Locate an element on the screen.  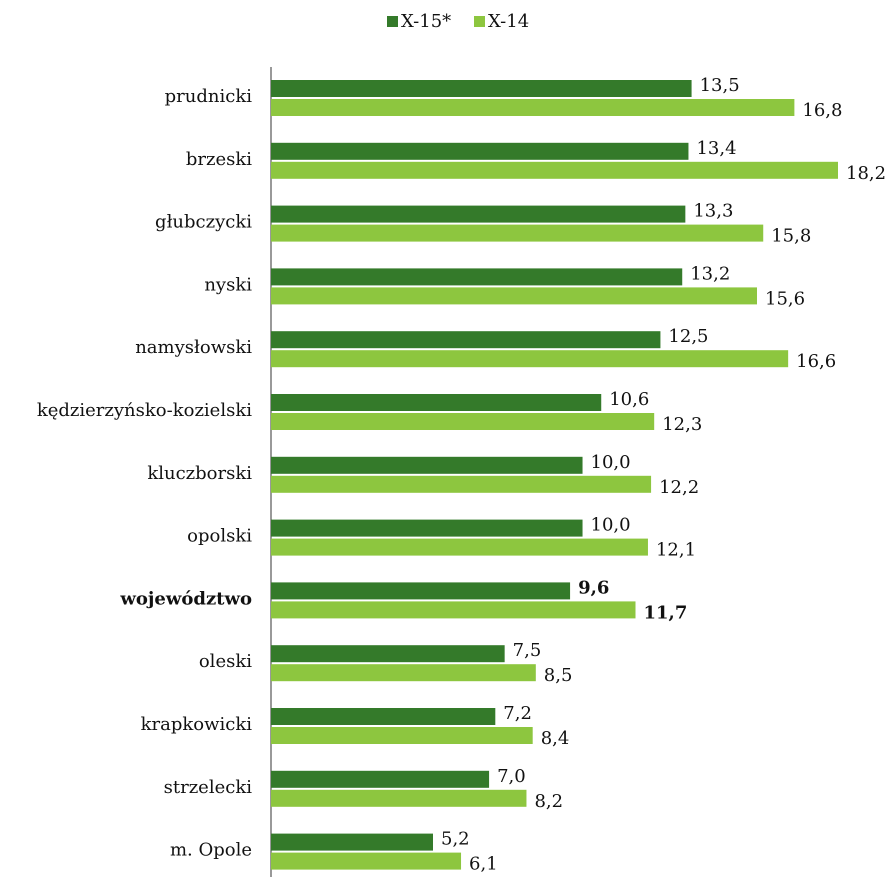
category-label: kluczborski is located at coordinates (199, 473).